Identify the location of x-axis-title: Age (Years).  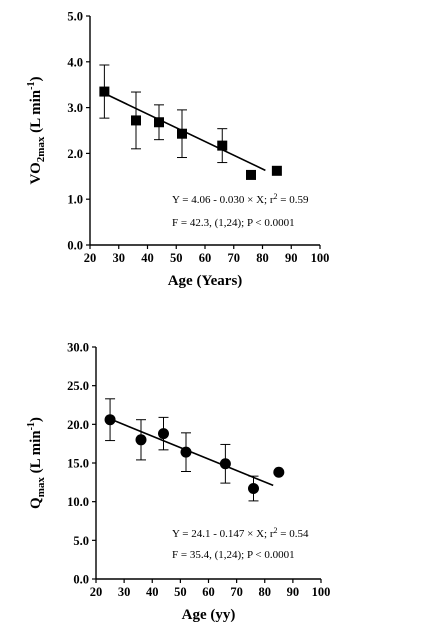
(205, 281).